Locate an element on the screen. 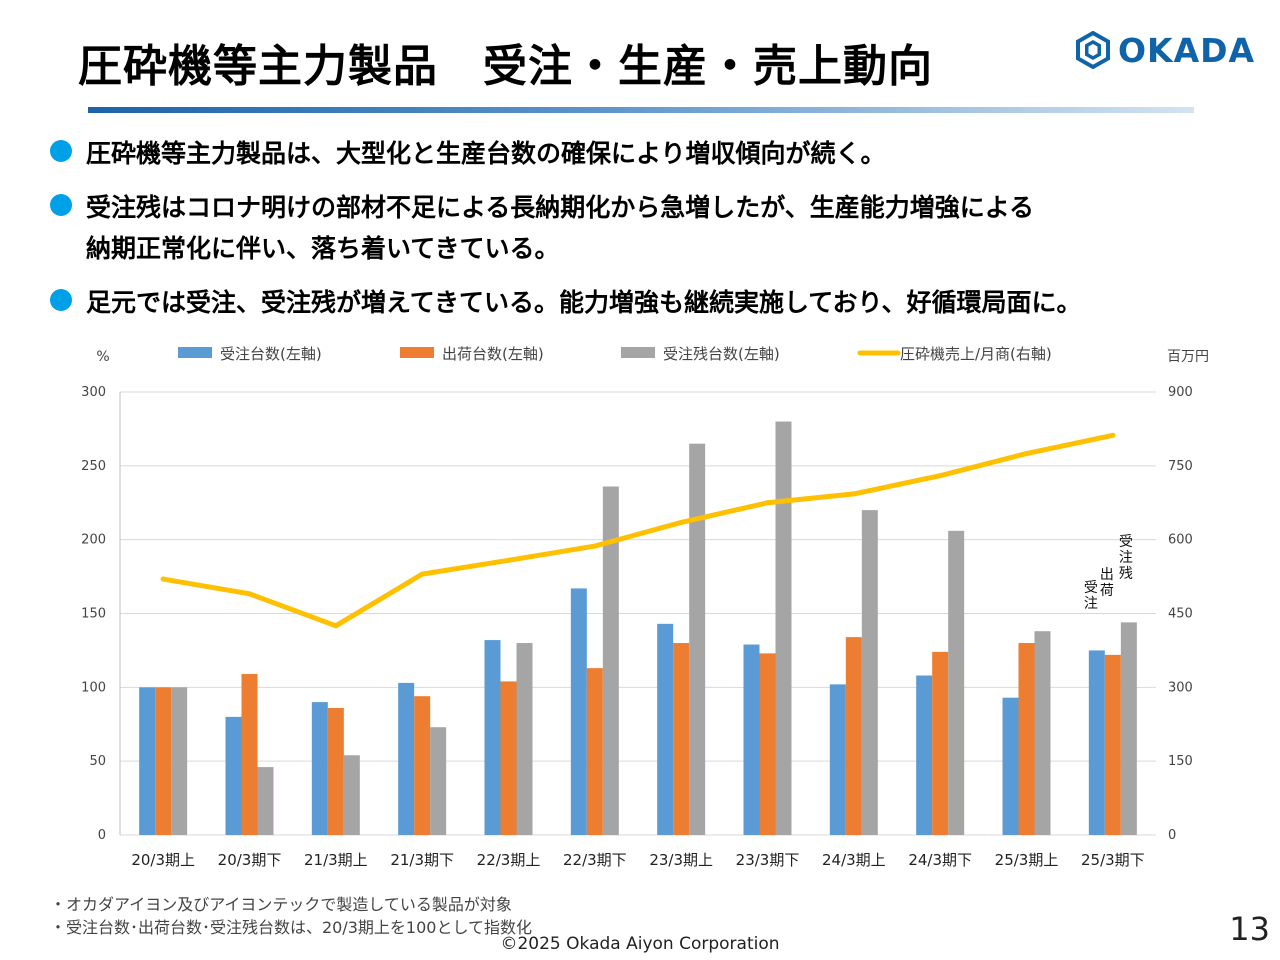 This screenshot has height=960, width=1280. bullet-line: 受注残はコロナ明けの部材不足による長納期化から急増したが、生産能力増強による is located at coordinates (560, 207).